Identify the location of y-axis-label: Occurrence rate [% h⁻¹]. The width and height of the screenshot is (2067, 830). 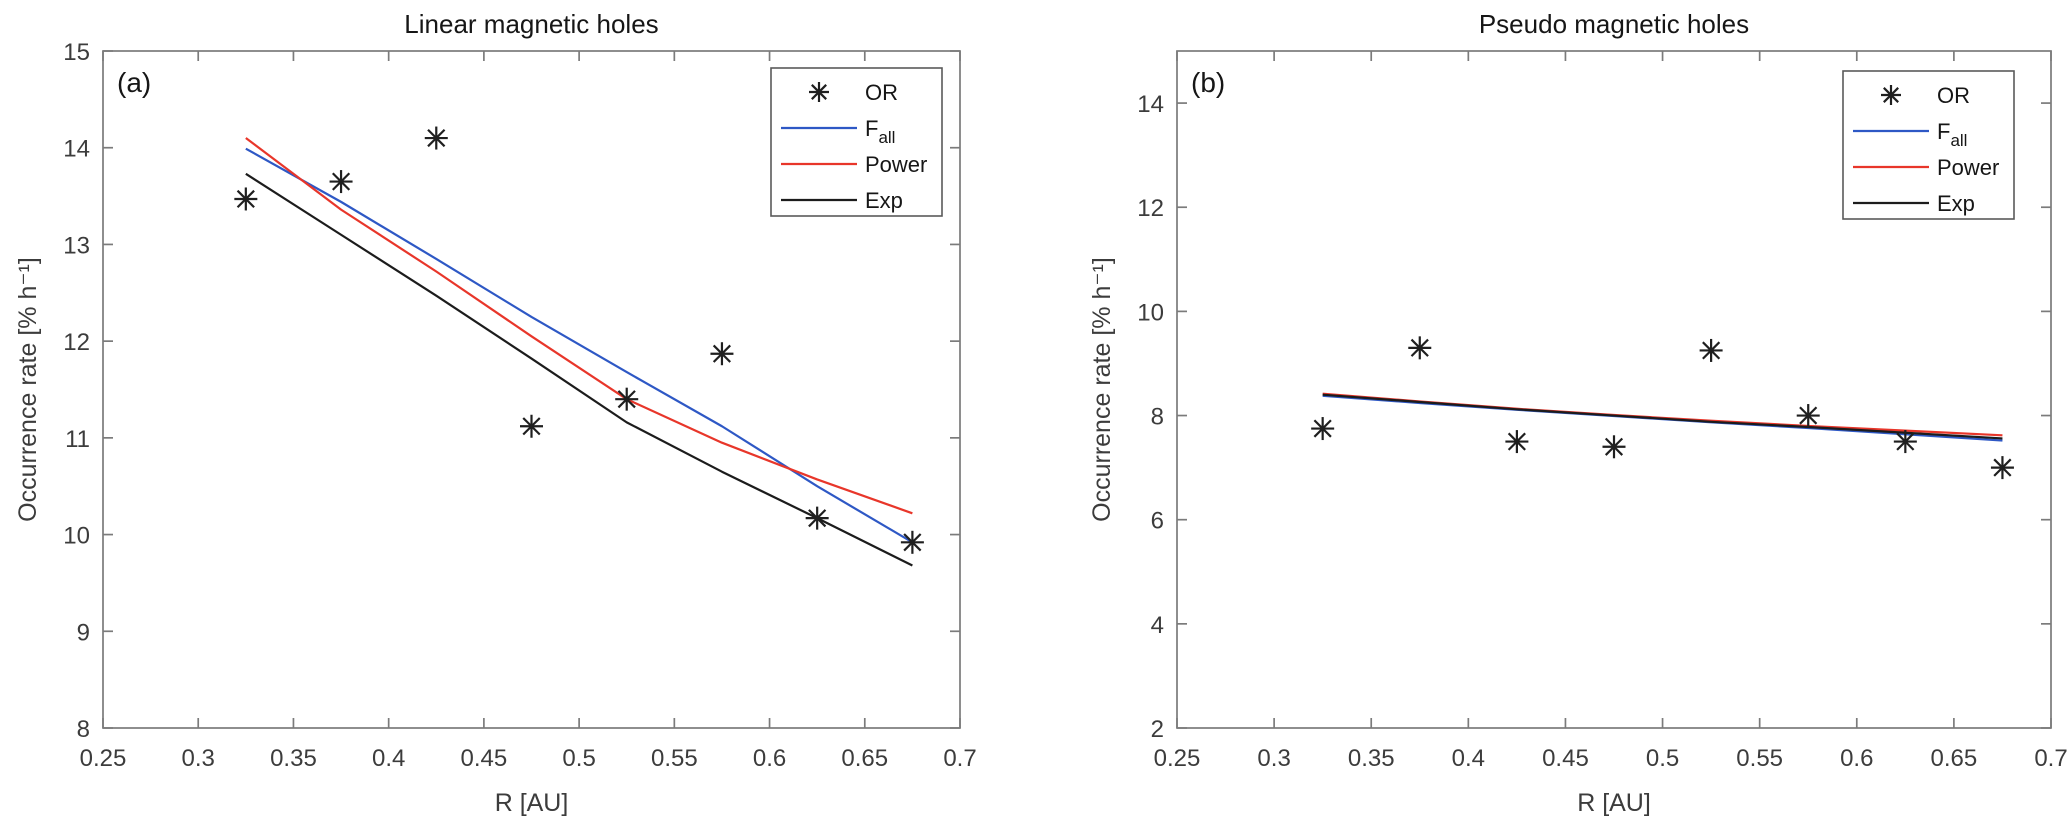
(1102, 389).